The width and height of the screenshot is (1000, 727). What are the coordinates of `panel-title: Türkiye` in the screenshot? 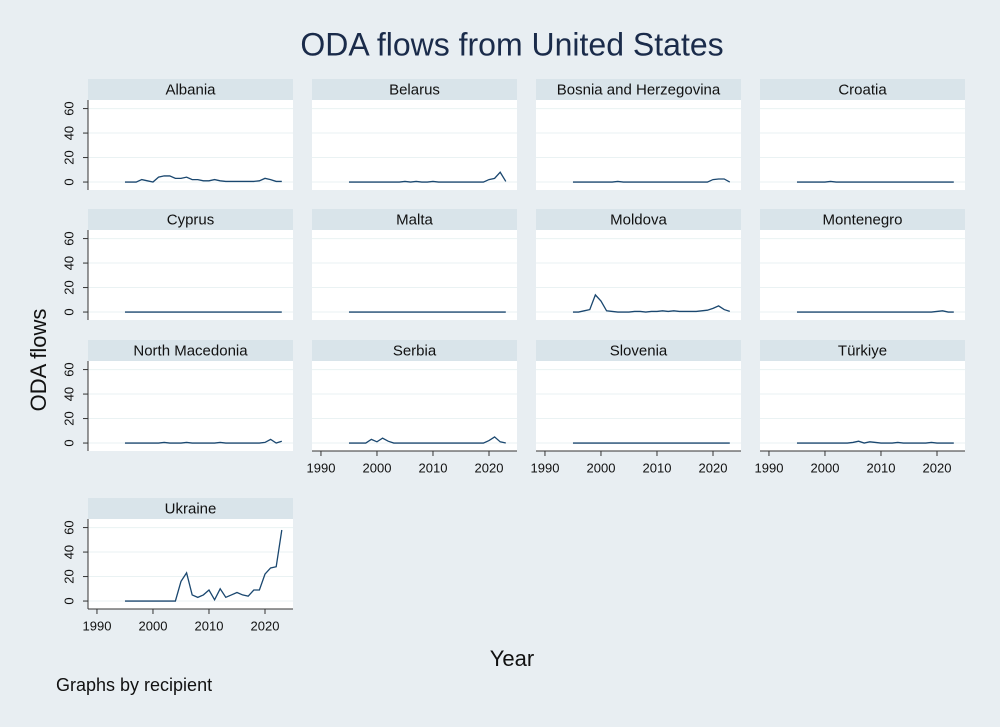 It's located at (862, 350).